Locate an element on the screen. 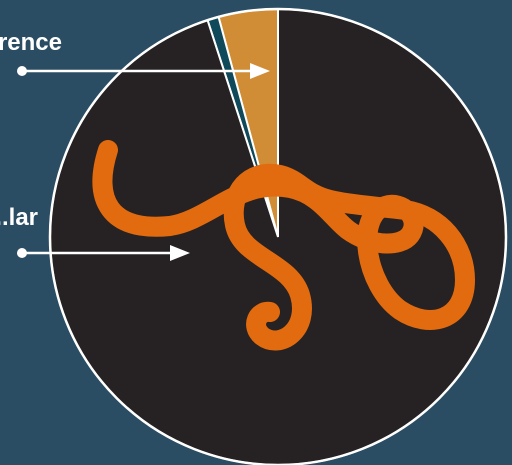 The width and height of the screenshot is (512, 465). callout-arrow-reference is located at coordinates (260, 71).